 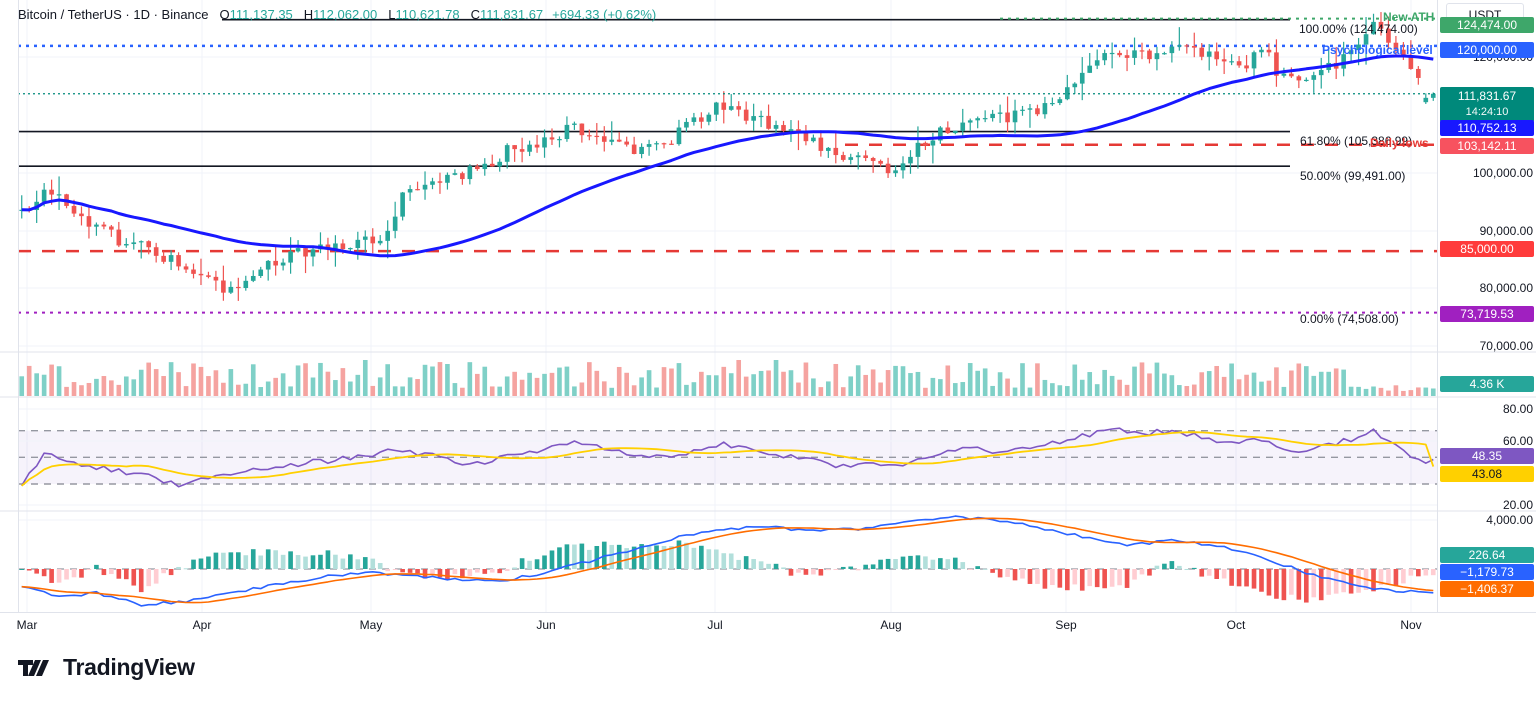 What do you see at coordinates (1487, 104) in the screenshot?
I see `last-price-tag: 111,831.67 14:24:10` at bounding box center [1487, 104].